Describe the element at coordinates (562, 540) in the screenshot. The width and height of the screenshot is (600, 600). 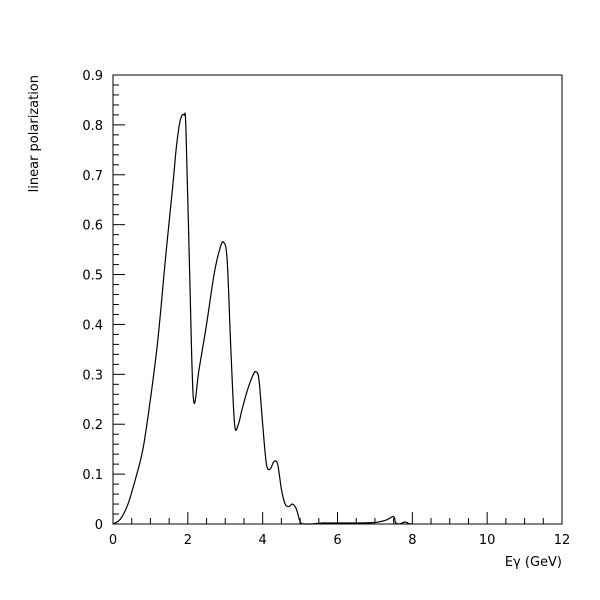
I see `x-tick-label: 12` at that location.